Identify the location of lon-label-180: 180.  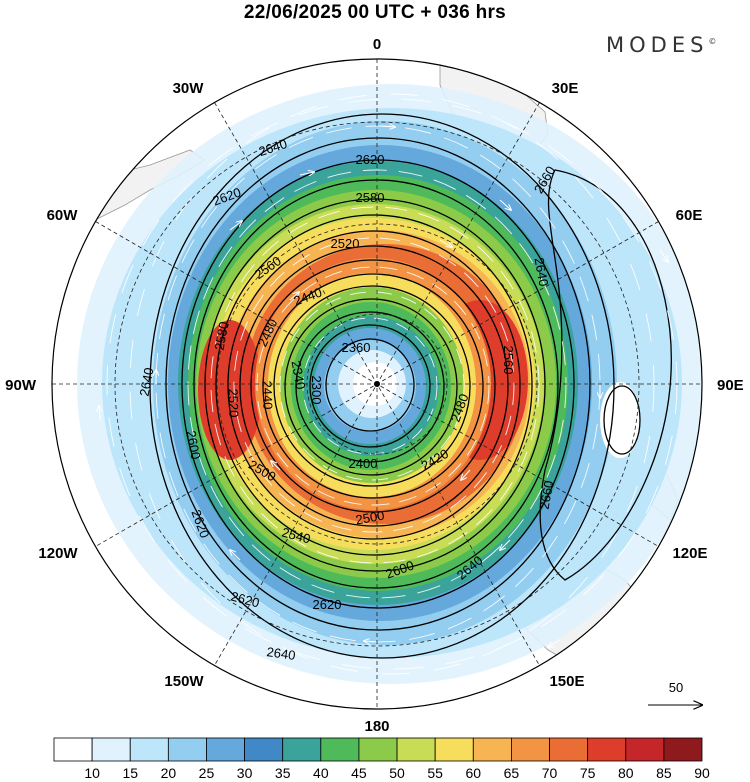
(376, 726).